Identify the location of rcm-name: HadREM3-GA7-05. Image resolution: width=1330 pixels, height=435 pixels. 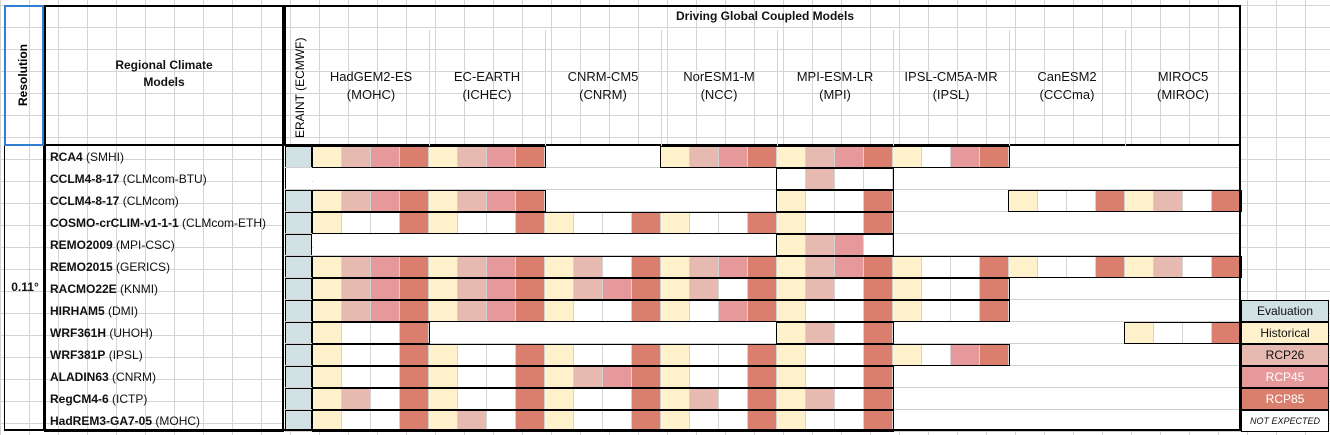
(101, 421).